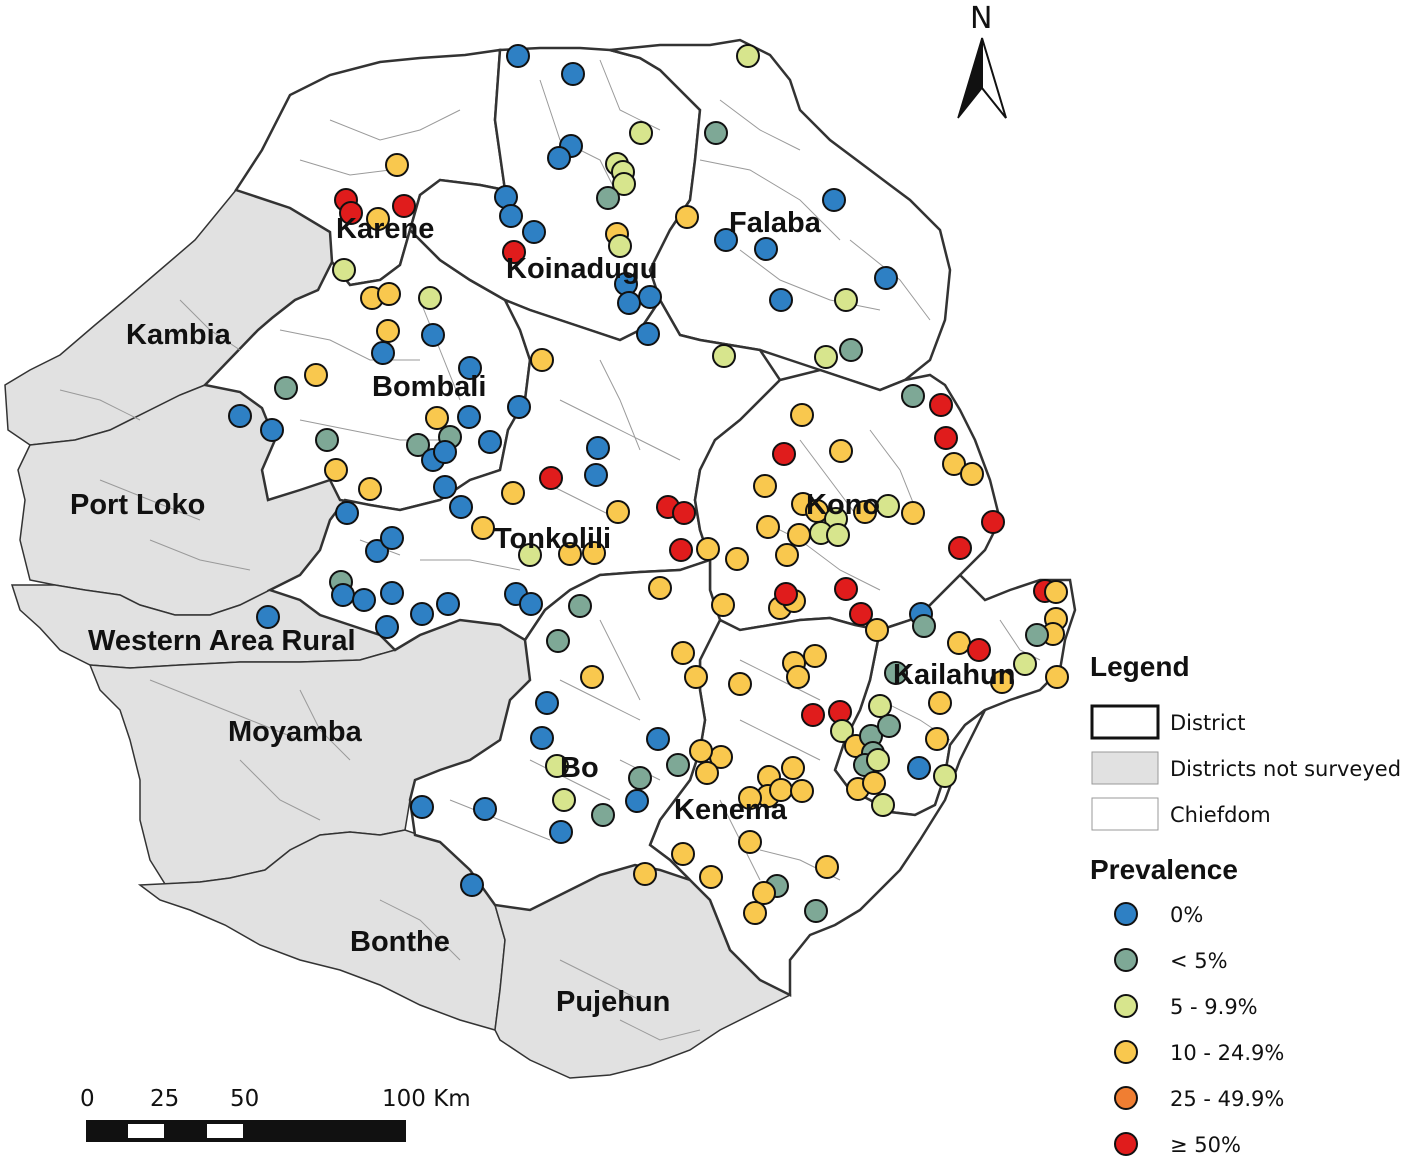 The height and width of the screenshot is (1157, 1406). Describe the element at coordinates (1199, 961) in the screenshot. I see `legend-class-label: < 5%` at that location.